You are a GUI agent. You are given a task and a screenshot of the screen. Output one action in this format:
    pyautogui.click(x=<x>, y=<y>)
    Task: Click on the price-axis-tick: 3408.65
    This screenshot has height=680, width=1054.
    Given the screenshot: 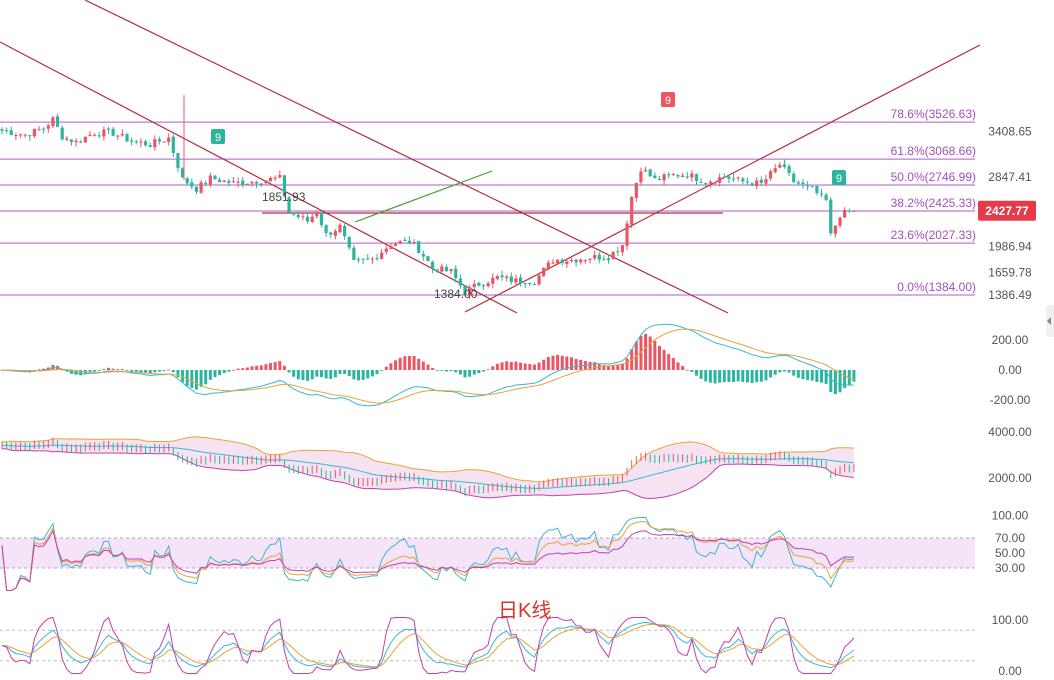 What is the action you would take?
    pyautogui.click(x=1010, y=132)
    